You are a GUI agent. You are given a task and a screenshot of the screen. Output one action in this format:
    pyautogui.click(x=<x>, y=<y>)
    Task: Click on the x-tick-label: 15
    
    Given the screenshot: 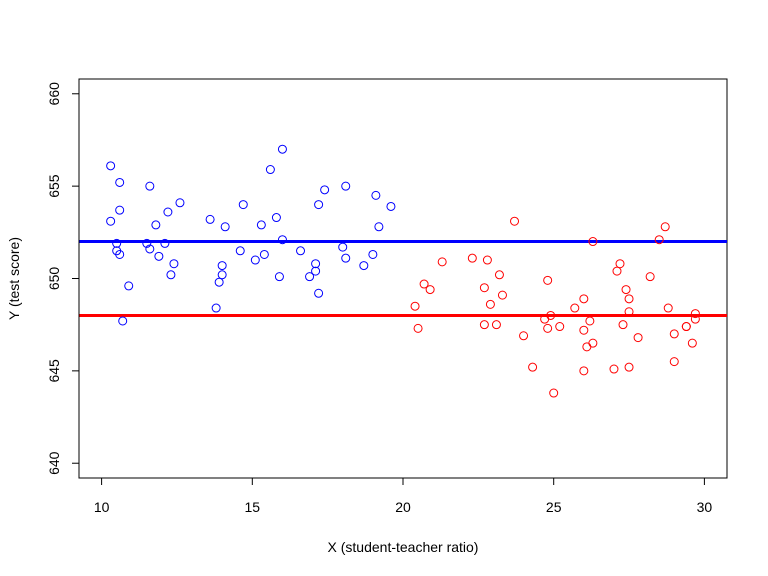 What is the action you would take?
    pyautogui.click(x=253, y=507)
    